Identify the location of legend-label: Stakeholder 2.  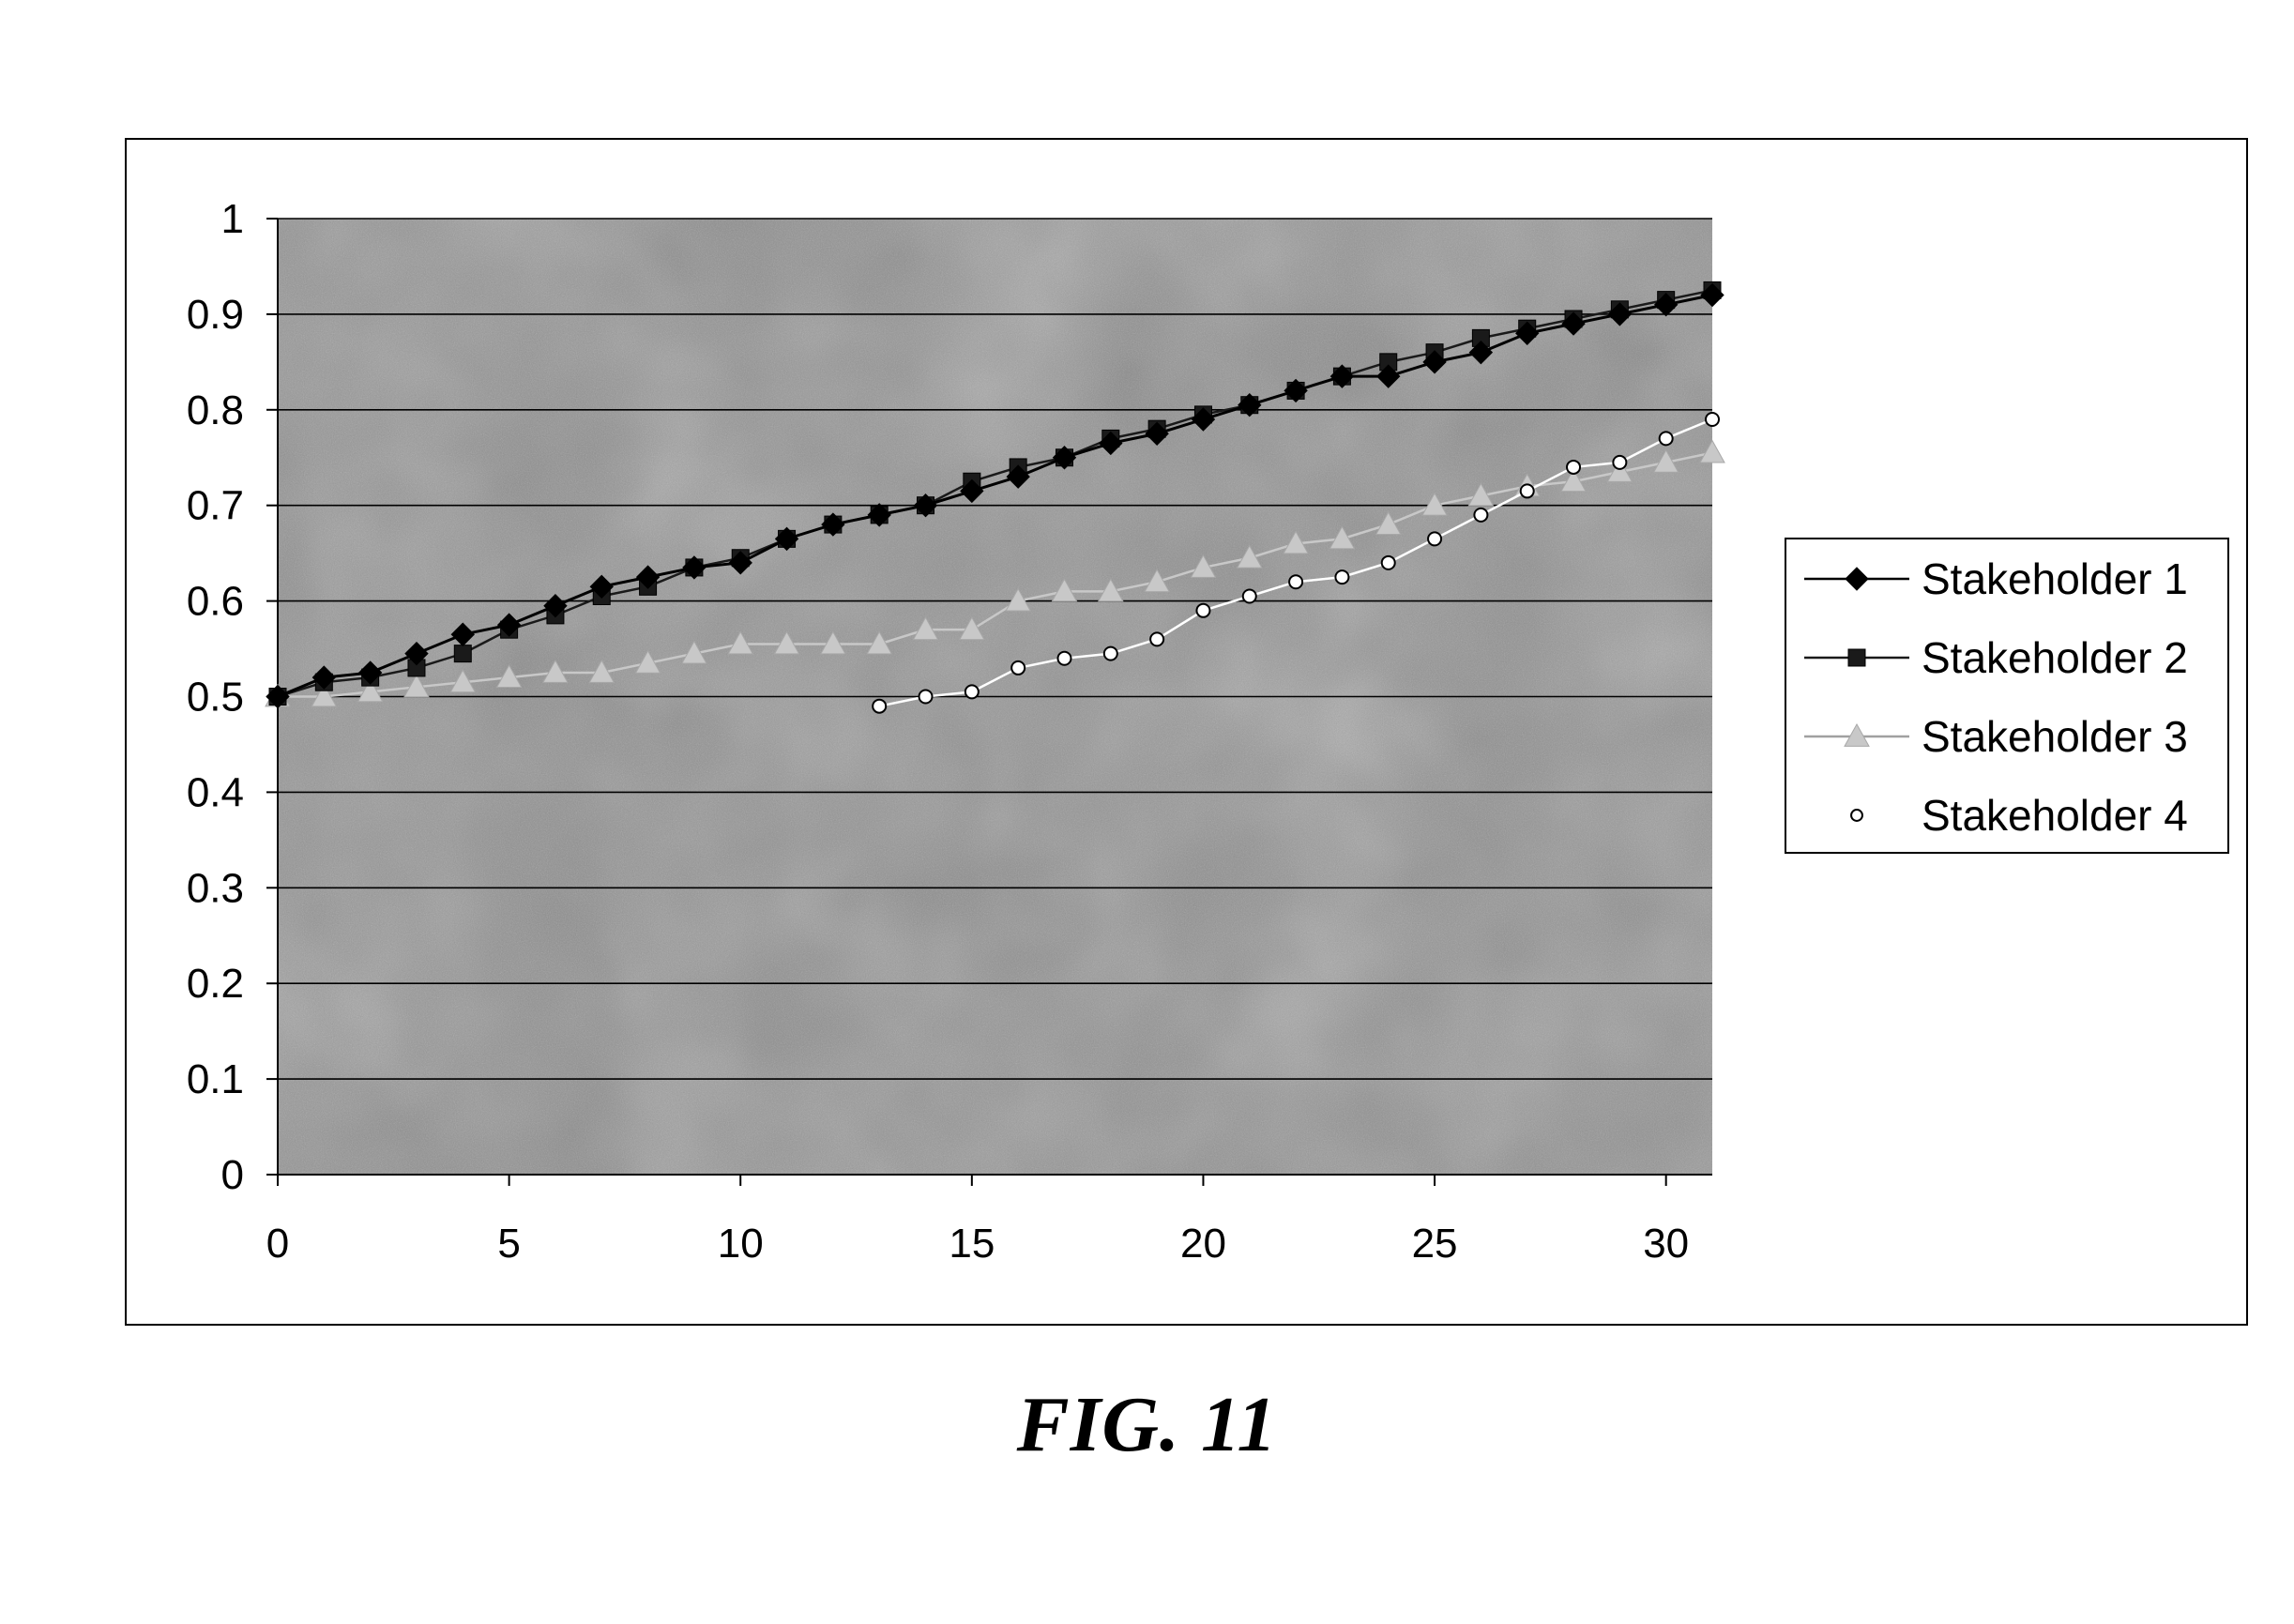
(2055, 658).